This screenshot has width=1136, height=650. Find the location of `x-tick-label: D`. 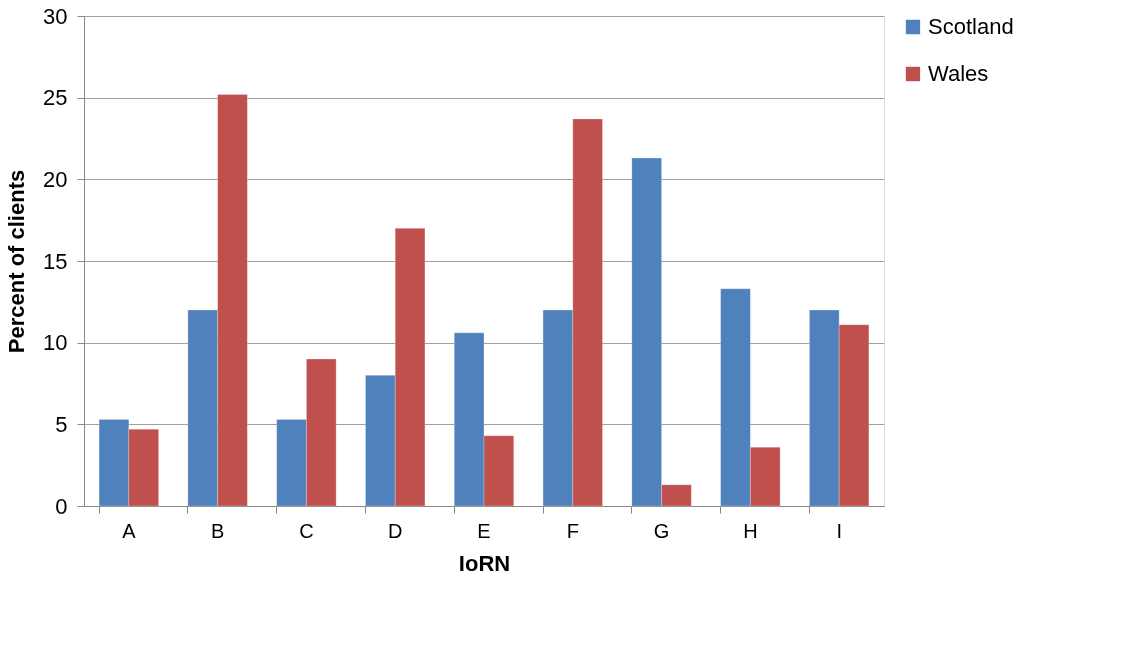

x-tick-label: D is located at coordinates (395, 530).